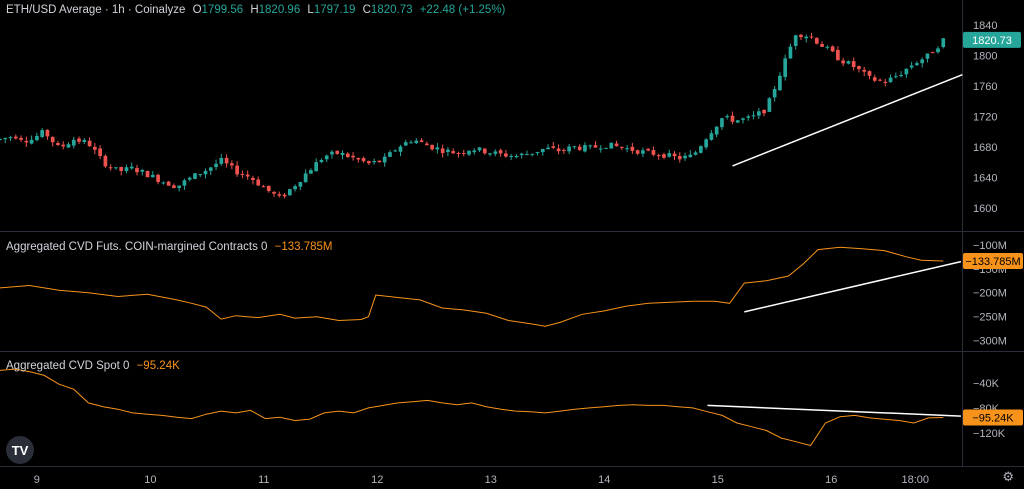 The image size is (1024, 489). I want to click on price-tick-label: 1680, so click(985, 148).